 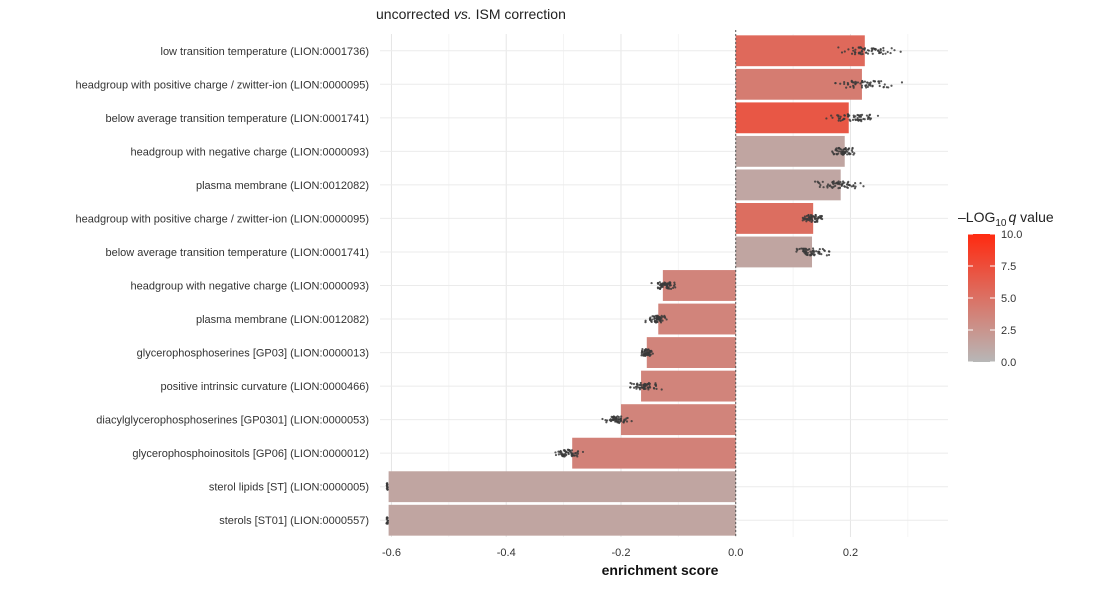 I want to click on x-tick-label: -0.6, so click(x=391, y=553).